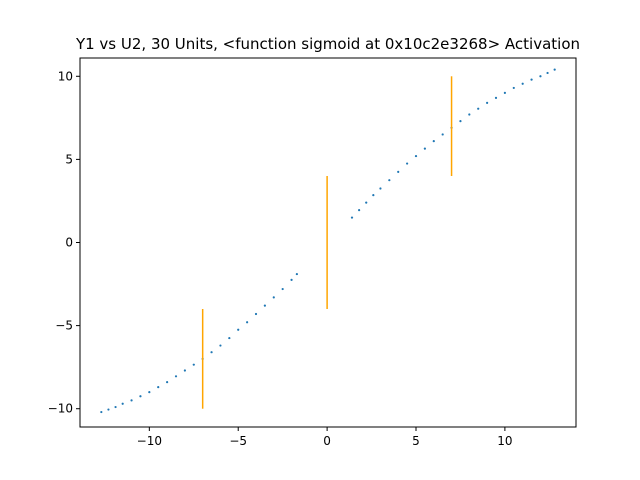 The width and height of the screenshot is (640, 480). I want to click on x-tick-label: 10, so click(504, 441).